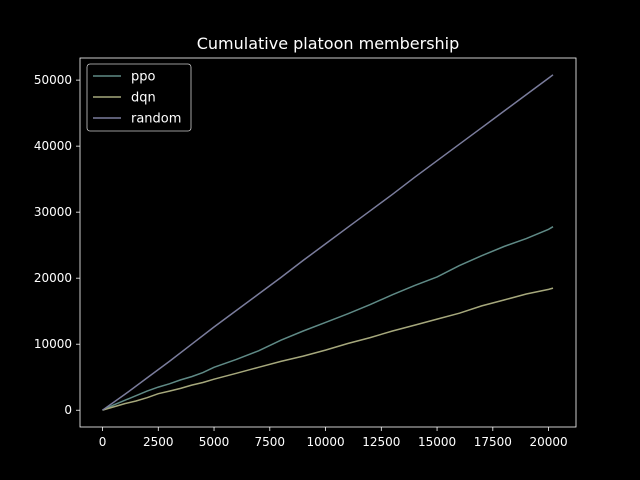 The image size is (640, 480). What do you see at coordinates (270, 442) in the screenshot?
I see `x-tick-label: 7500` at bounding box center [270, 442].